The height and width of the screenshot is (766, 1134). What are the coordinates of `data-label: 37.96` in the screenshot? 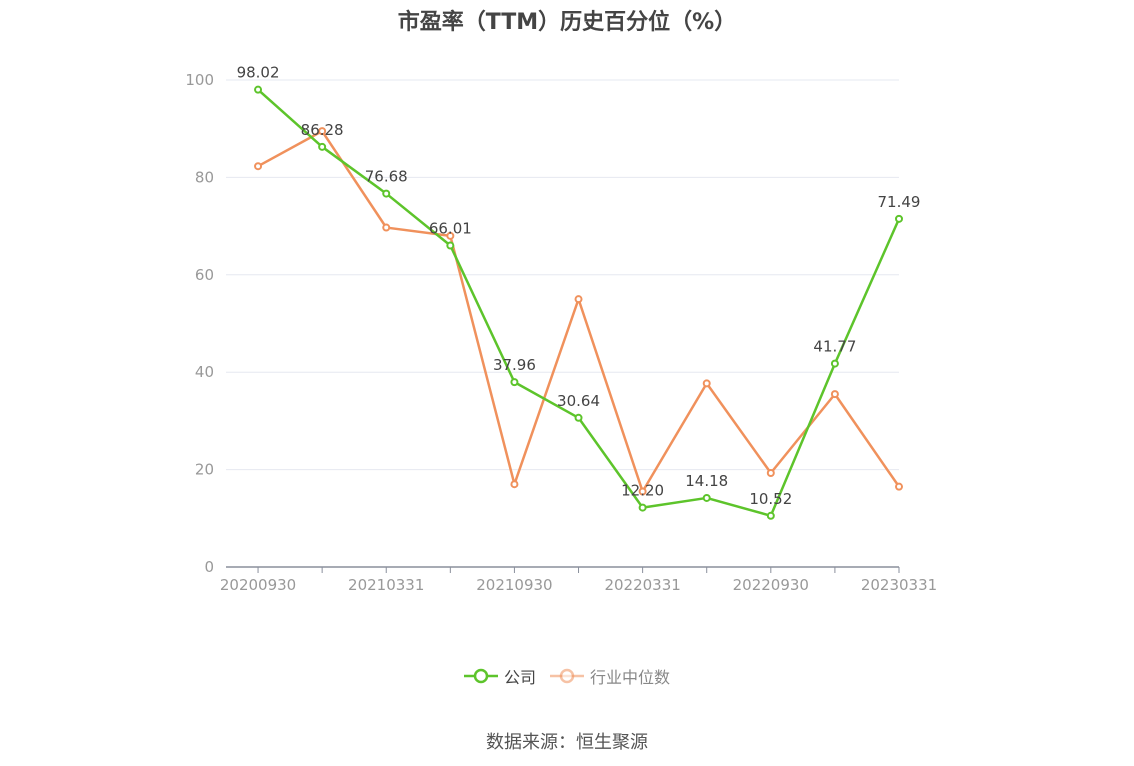 It's located at (514, 365).